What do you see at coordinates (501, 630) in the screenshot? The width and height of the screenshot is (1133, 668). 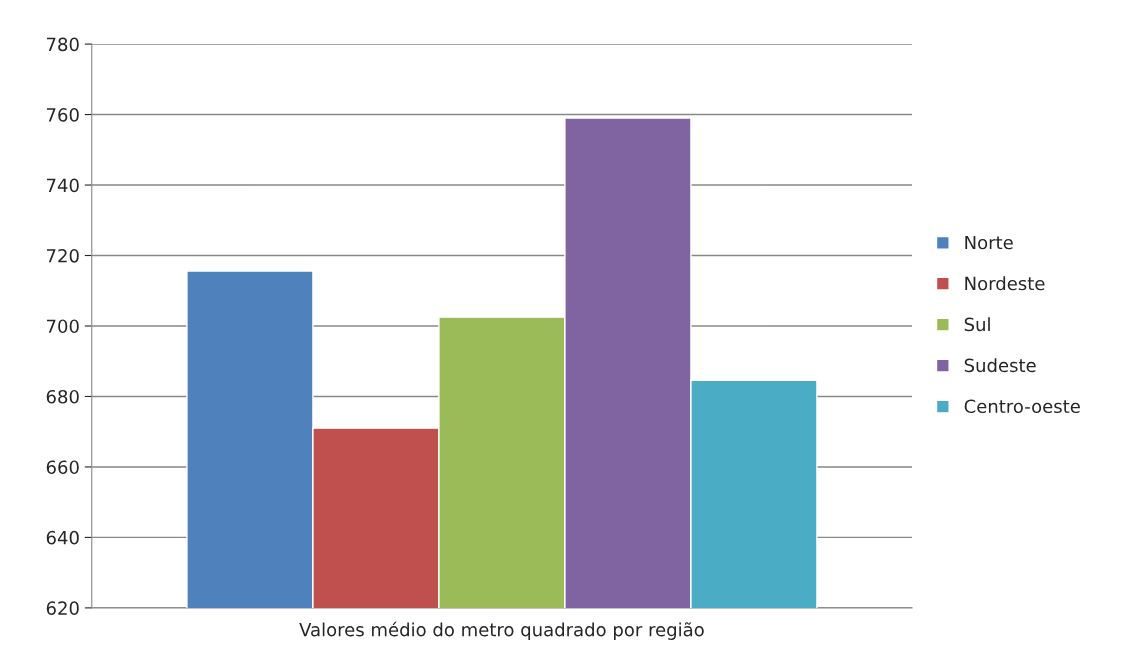 I see `x-tick-label: Valores médio do metro quadrado por região` at bounding box center [501, 630].